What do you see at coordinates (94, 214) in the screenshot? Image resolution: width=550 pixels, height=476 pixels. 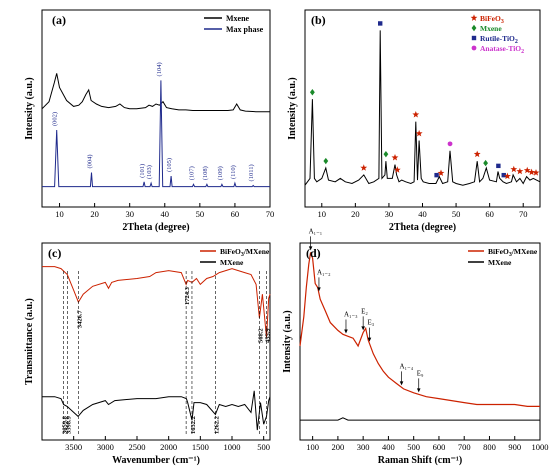 I see `x-tick-label: 20` at bounding box center [94, 214].